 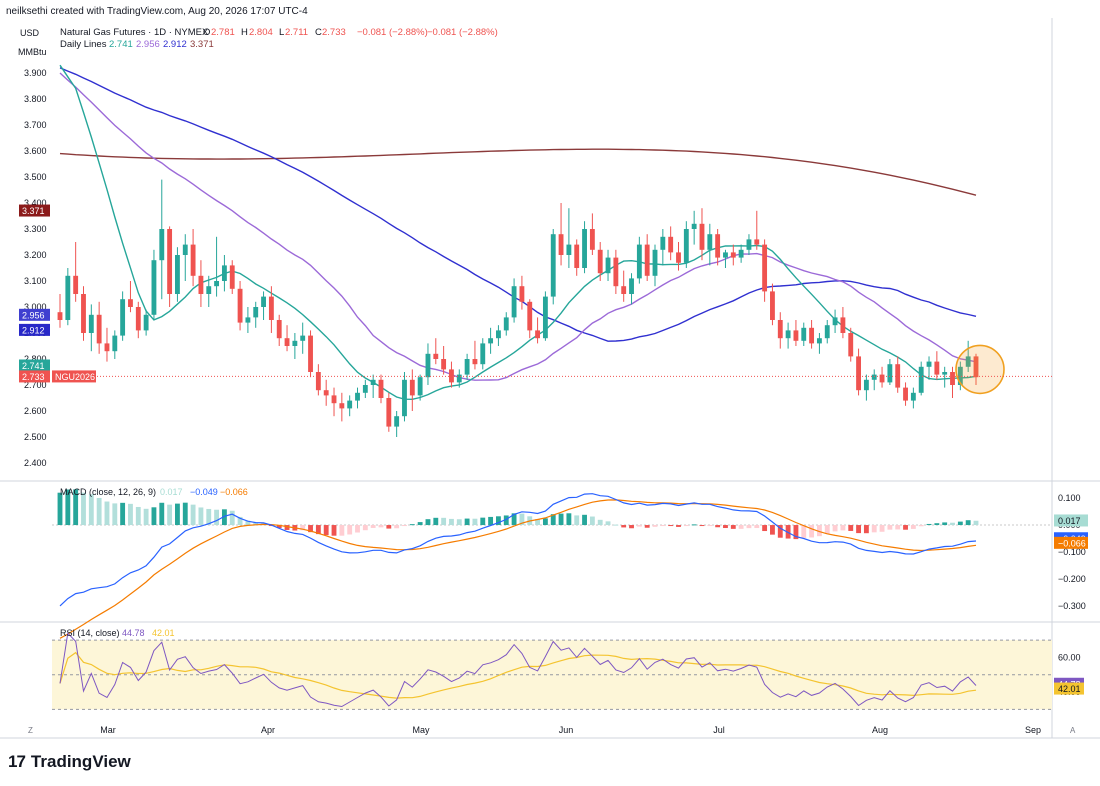 I want to click on tradingview-wordmark: TradingView, so click(x=80, y=761).